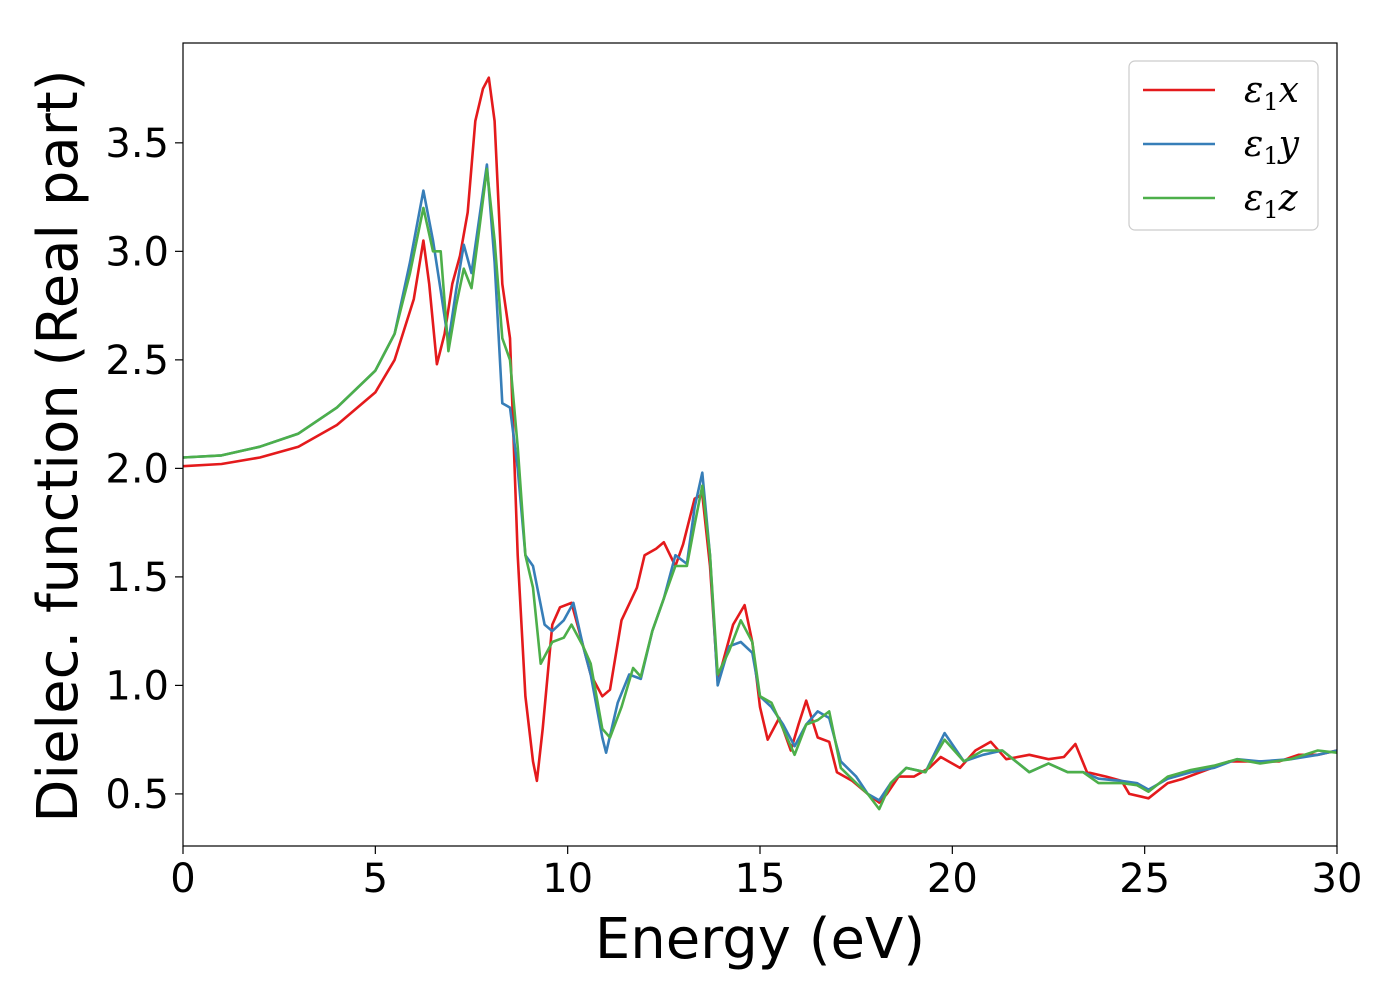  I want to click on x-tick-label: 15, so click(760, 879).